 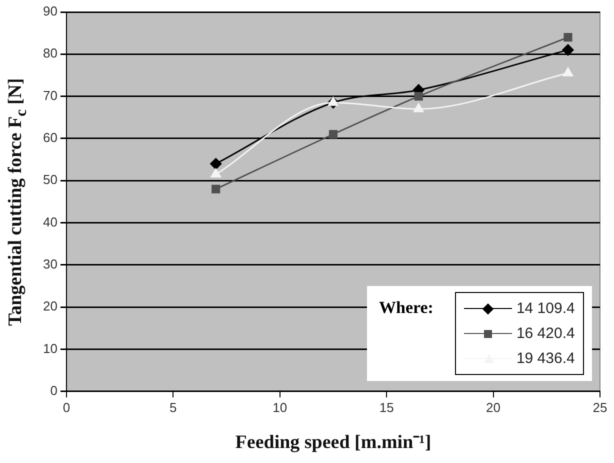 I want to click on x-tick-label: 0, so click(x=66, y=407).